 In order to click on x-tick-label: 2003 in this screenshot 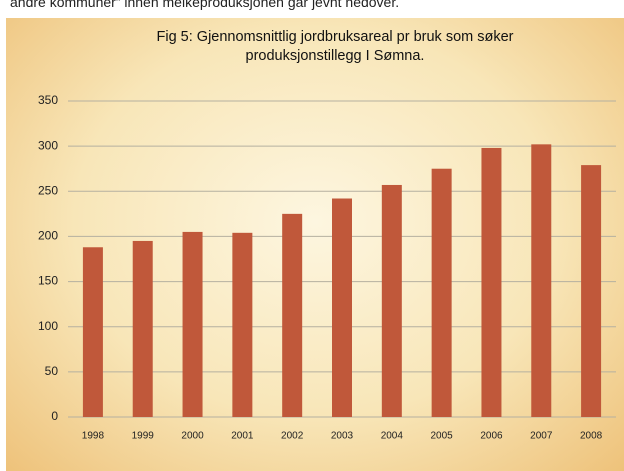, I will do `click(342, 436)`.